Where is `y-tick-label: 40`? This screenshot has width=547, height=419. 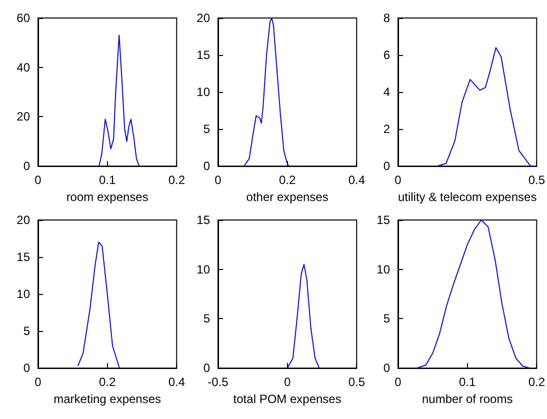
y-tick-label: 40 is located at coordinates (23, 67).